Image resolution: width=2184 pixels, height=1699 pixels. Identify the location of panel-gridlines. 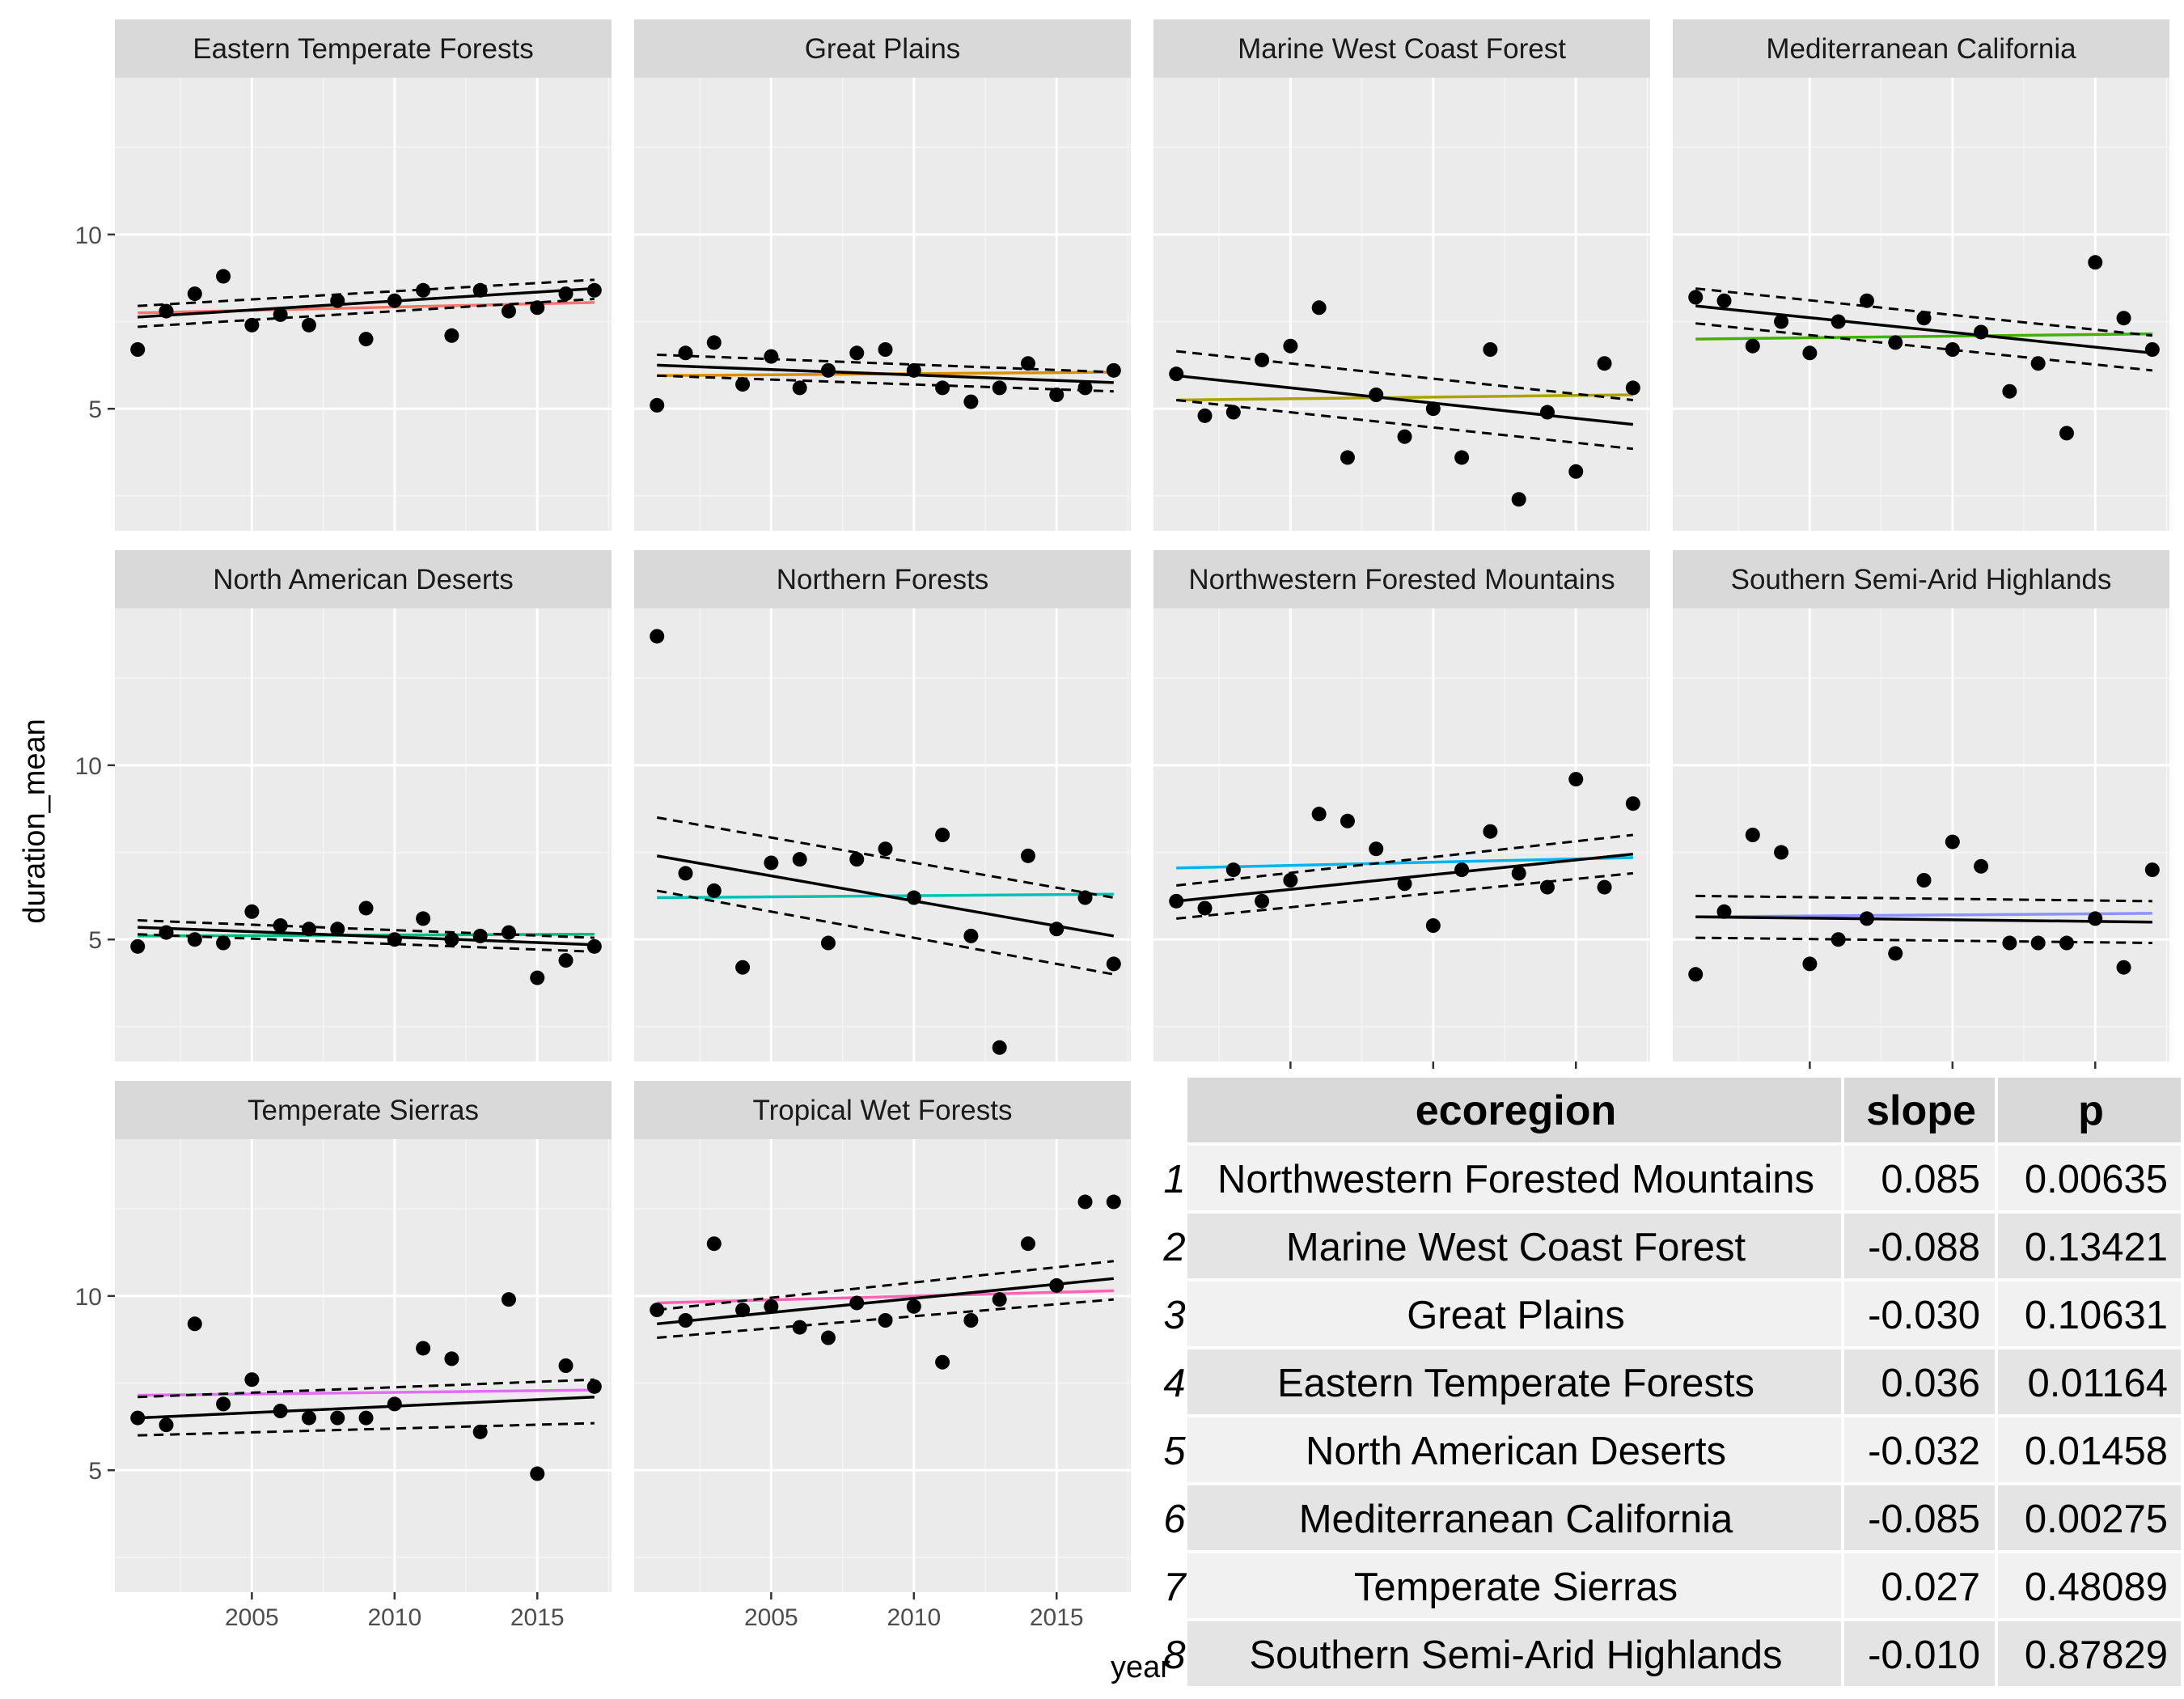
(1921, 304).